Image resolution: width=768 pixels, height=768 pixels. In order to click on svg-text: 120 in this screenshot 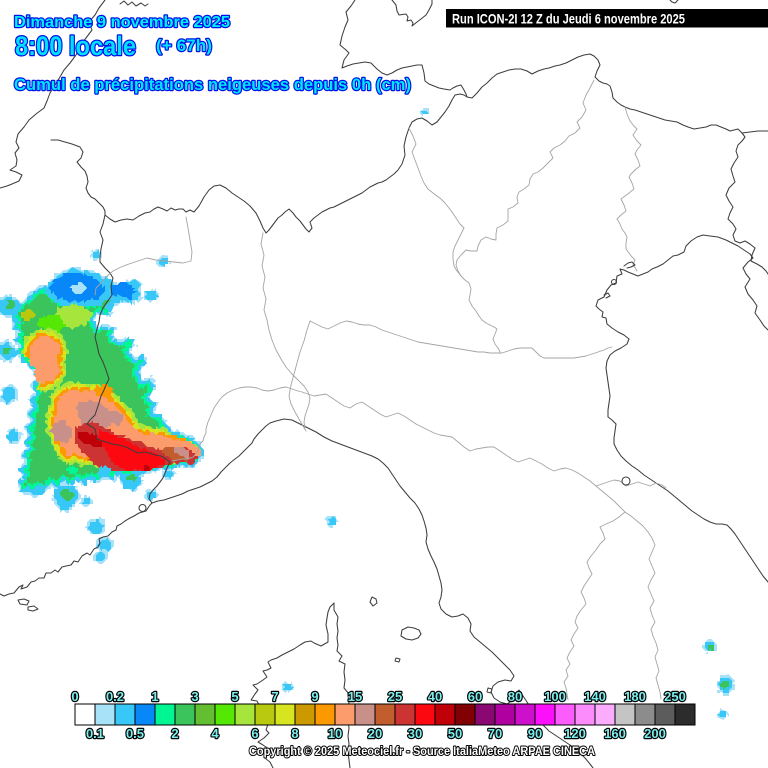, I will do `click(575, 733)`.